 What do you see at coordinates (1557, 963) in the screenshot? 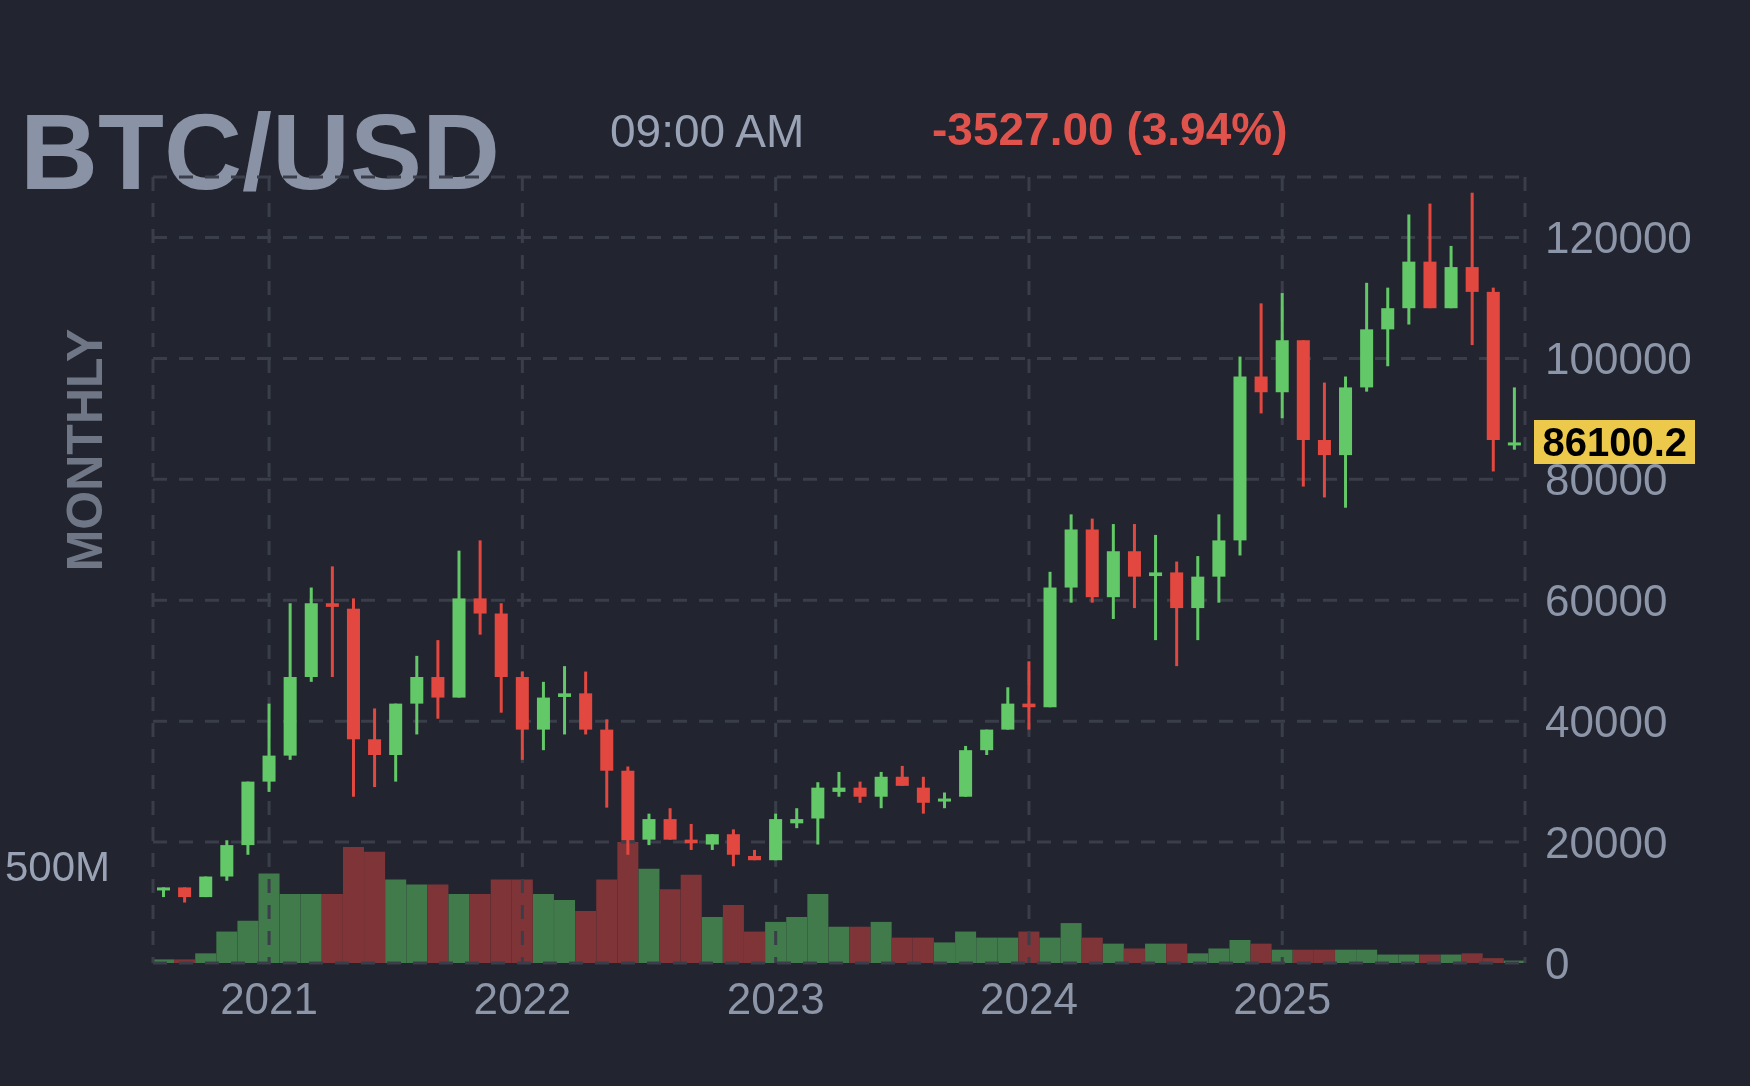
I see `y-tick-label: 0` at bounding box center [1557, 963].